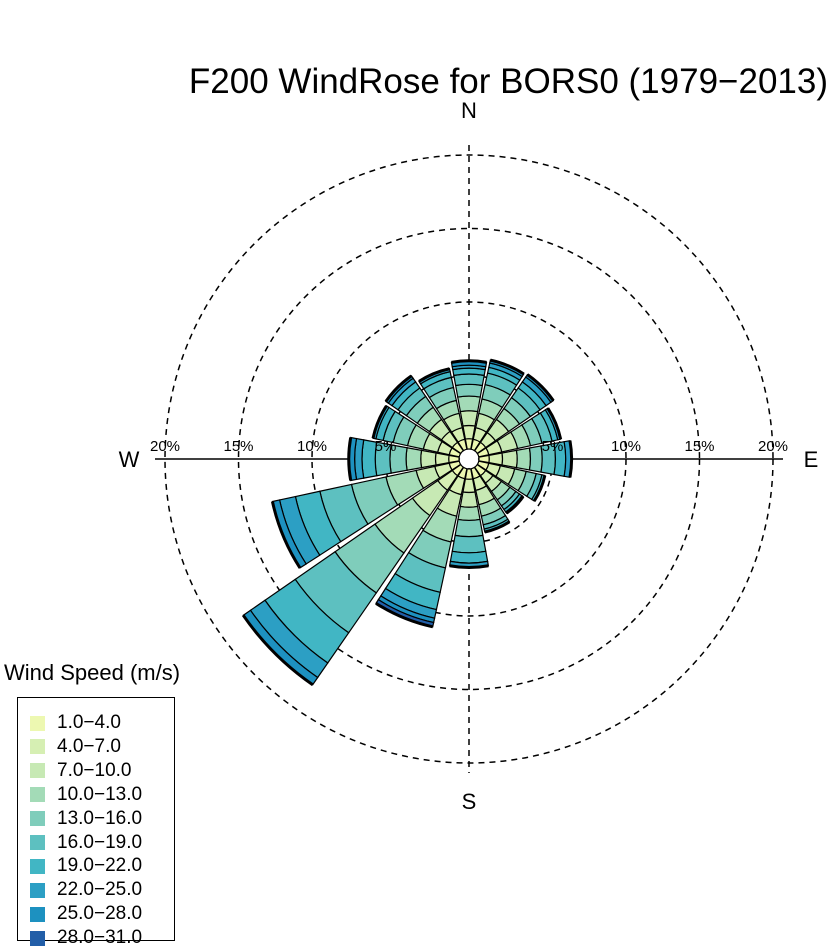 This screenshot has width=830, height=952. I want to click on petal-e-outline, so click(571, 459).